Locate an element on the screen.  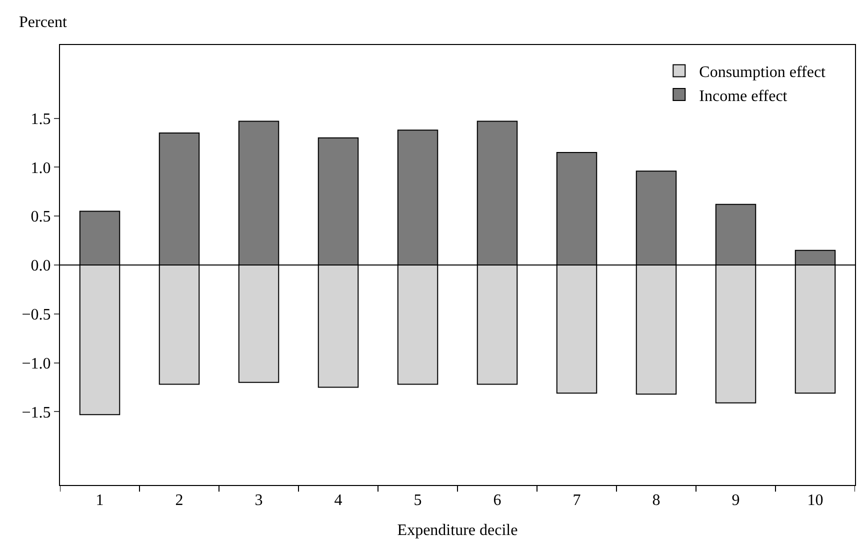
legend-label: Income effect is located at coordinates (743, 96).